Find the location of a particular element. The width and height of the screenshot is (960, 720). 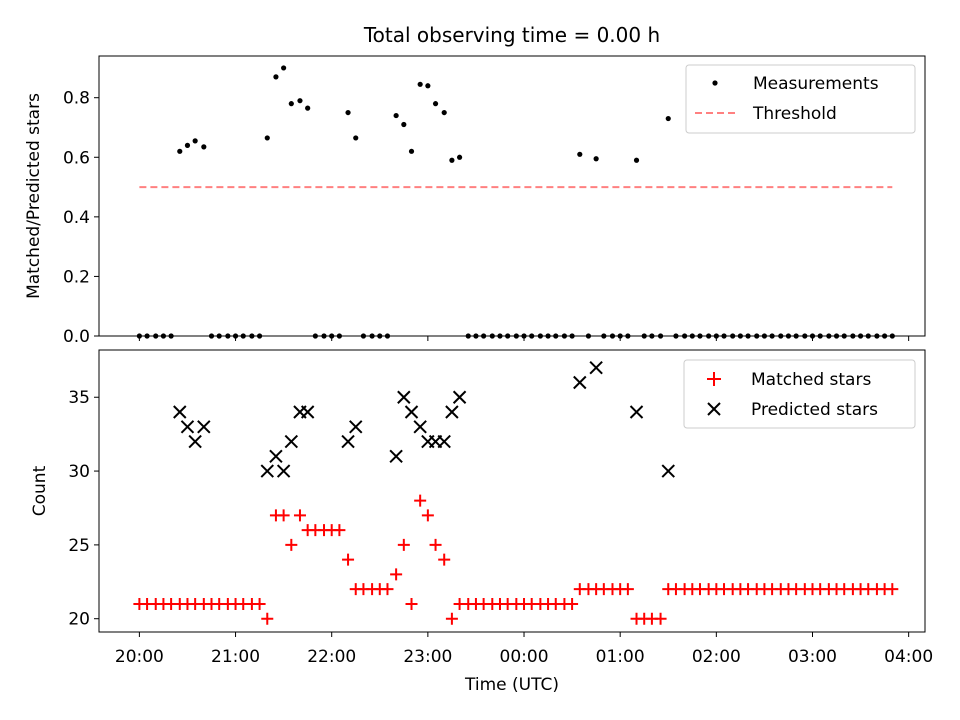

bottom-y-tick-label: 20 is located at coordinates (79, 620).